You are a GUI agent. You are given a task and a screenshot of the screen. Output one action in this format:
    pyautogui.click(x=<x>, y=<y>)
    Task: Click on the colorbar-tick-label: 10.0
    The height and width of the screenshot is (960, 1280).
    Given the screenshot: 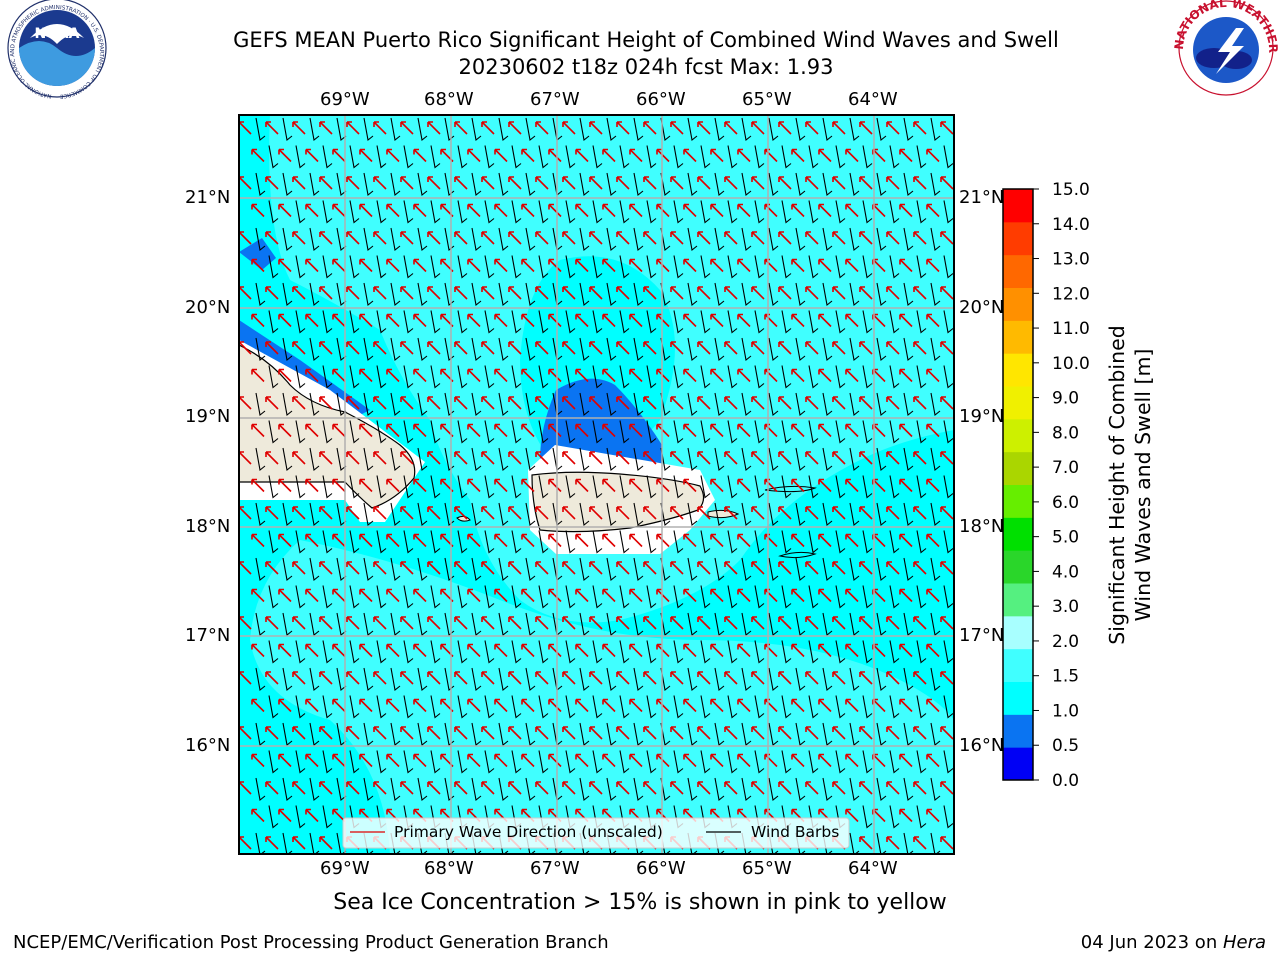 What is the action you would take?
    pyautogui.click(x=1071, y=364)
    